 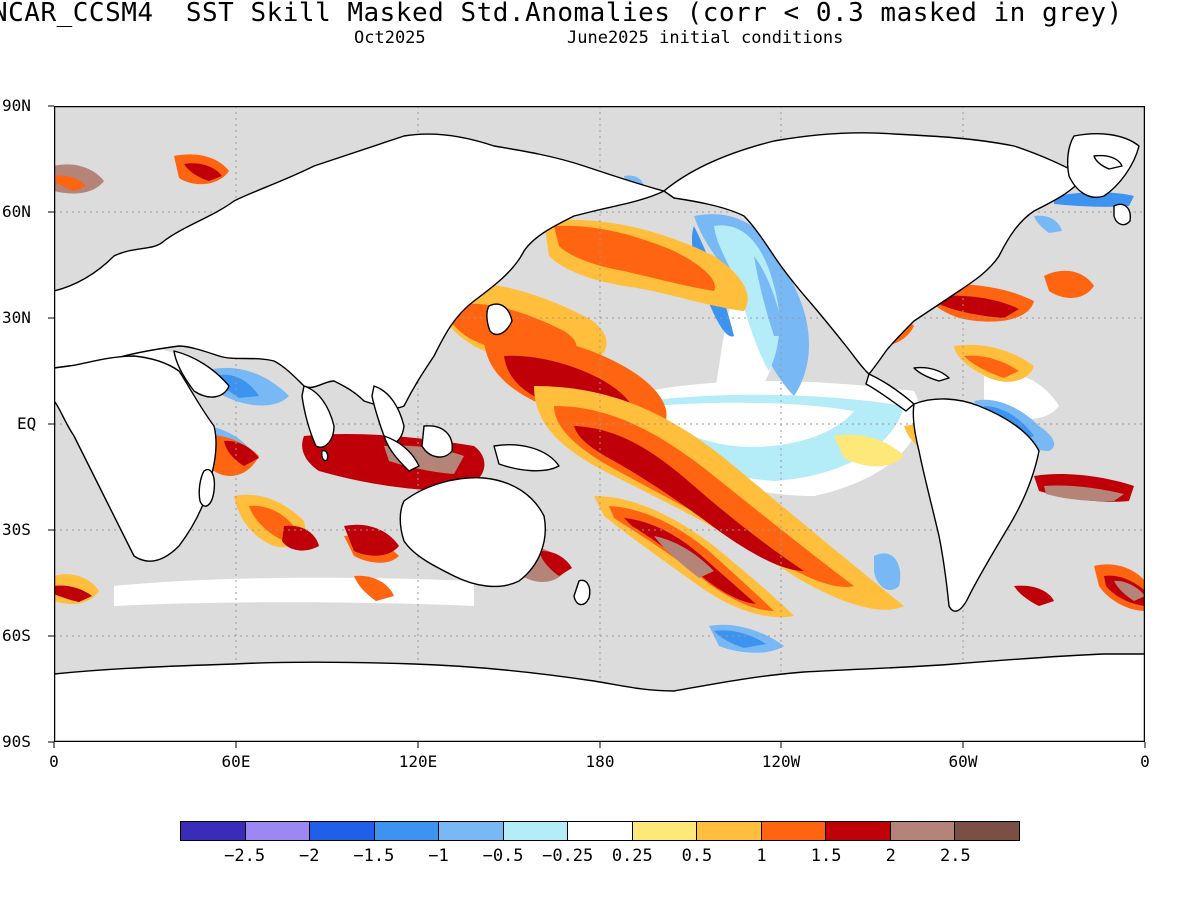 I want to click on north-america, so click(x=874, y=253).